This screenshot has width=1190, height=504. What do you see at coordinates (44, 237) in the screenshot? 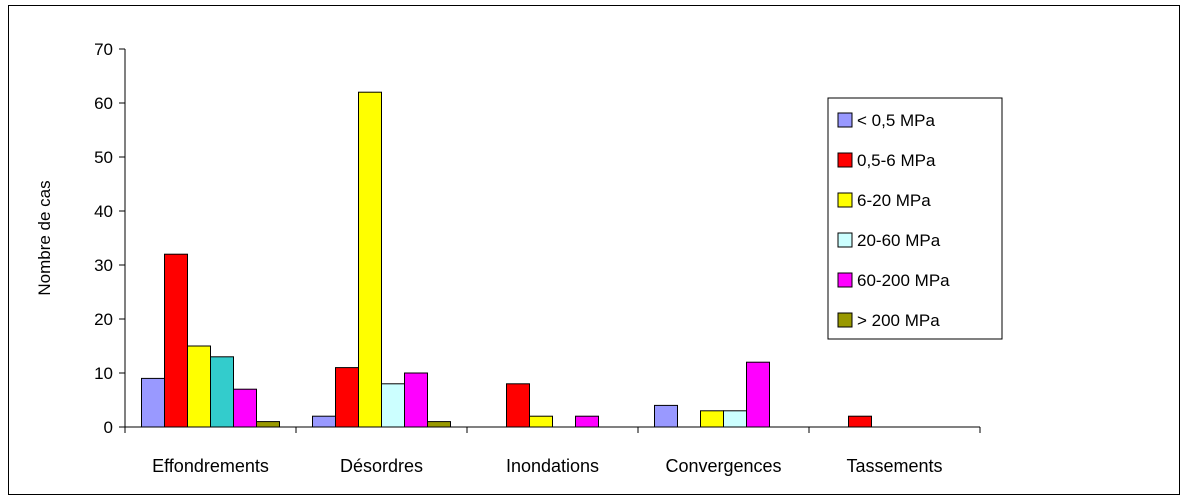
I see `y-axis-title: Nombre de cas` at bounding box center [44, 237].